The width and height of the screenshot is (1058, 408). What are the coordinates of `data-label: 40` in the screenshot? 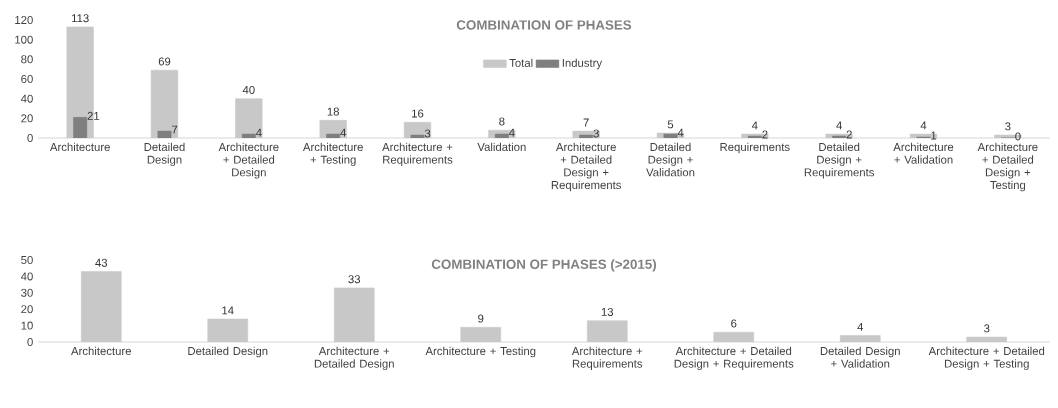 It's located at (248, 89).